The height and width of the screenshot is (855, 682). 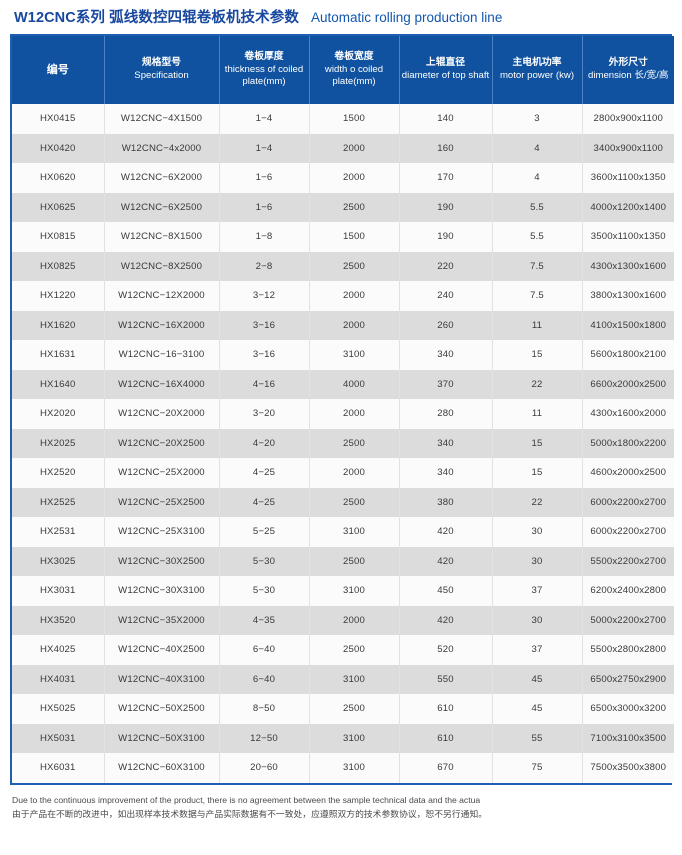 I want to click on table-cell-c6: 3500x1100x1350, so click(x=628, y=237).